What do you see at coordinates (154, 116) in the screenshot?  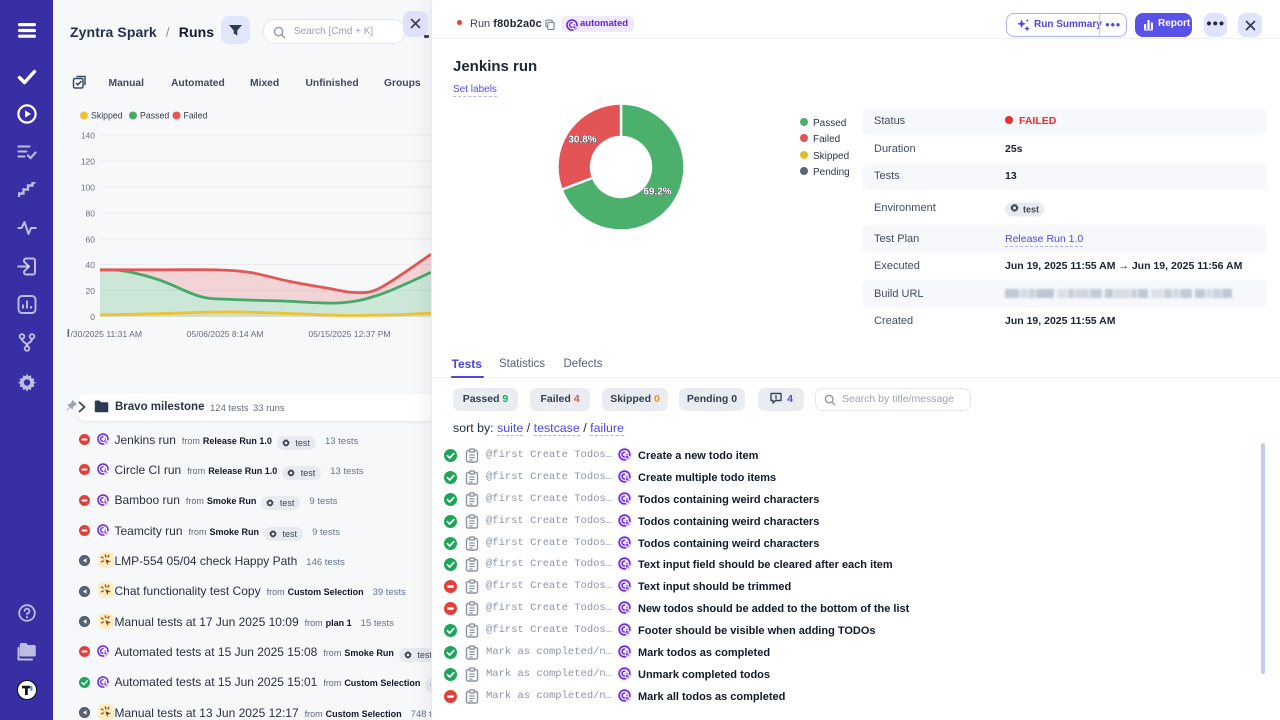 I see `svg-text: Passed` at bounding box center [154, 116].